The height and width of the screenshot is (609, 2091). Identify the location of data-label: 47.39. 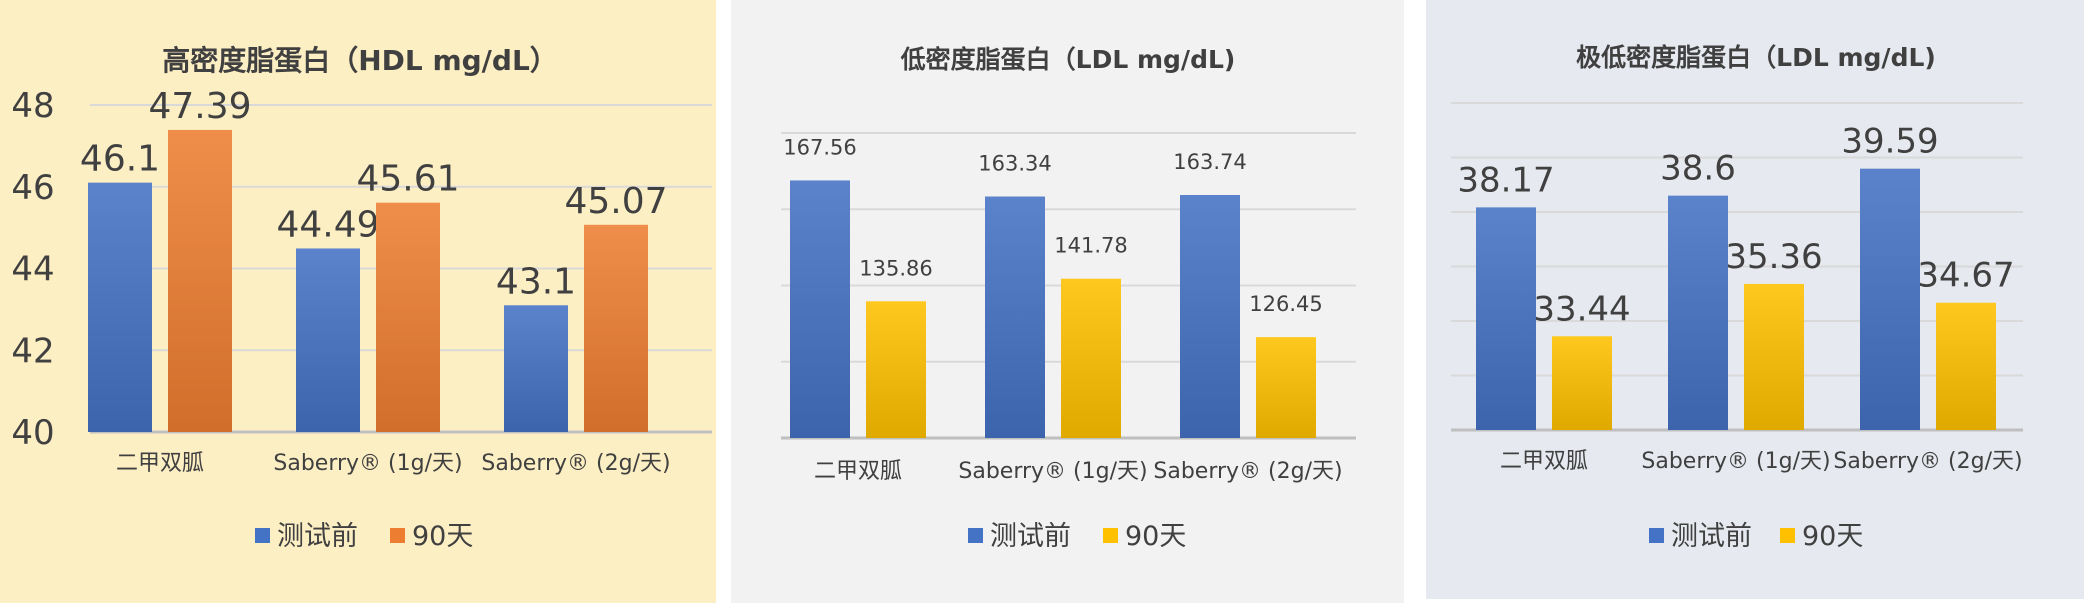
(199, 106).